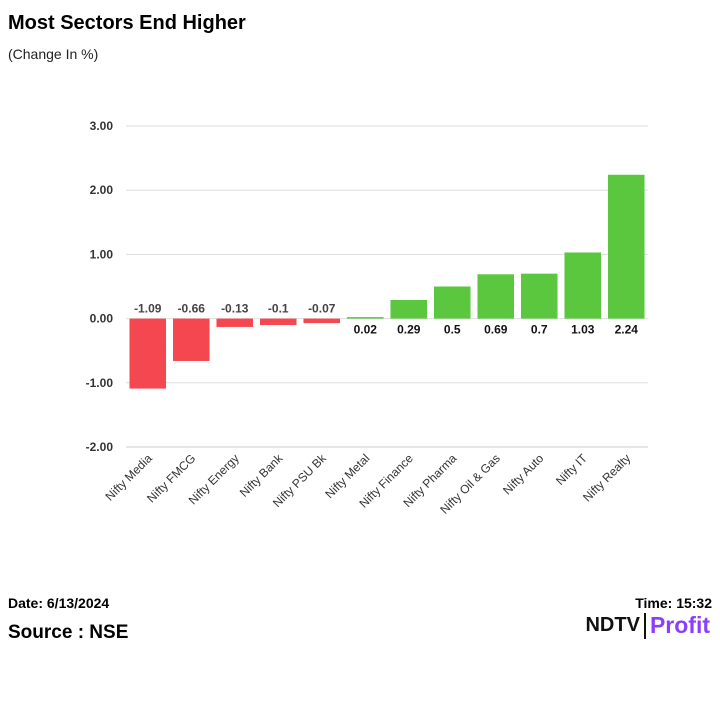 The width and height of the screenshot is (720, 720). Describe the element at coordinates (452, 330) in the screenshot. I see `data-label: 0.5` at that location.